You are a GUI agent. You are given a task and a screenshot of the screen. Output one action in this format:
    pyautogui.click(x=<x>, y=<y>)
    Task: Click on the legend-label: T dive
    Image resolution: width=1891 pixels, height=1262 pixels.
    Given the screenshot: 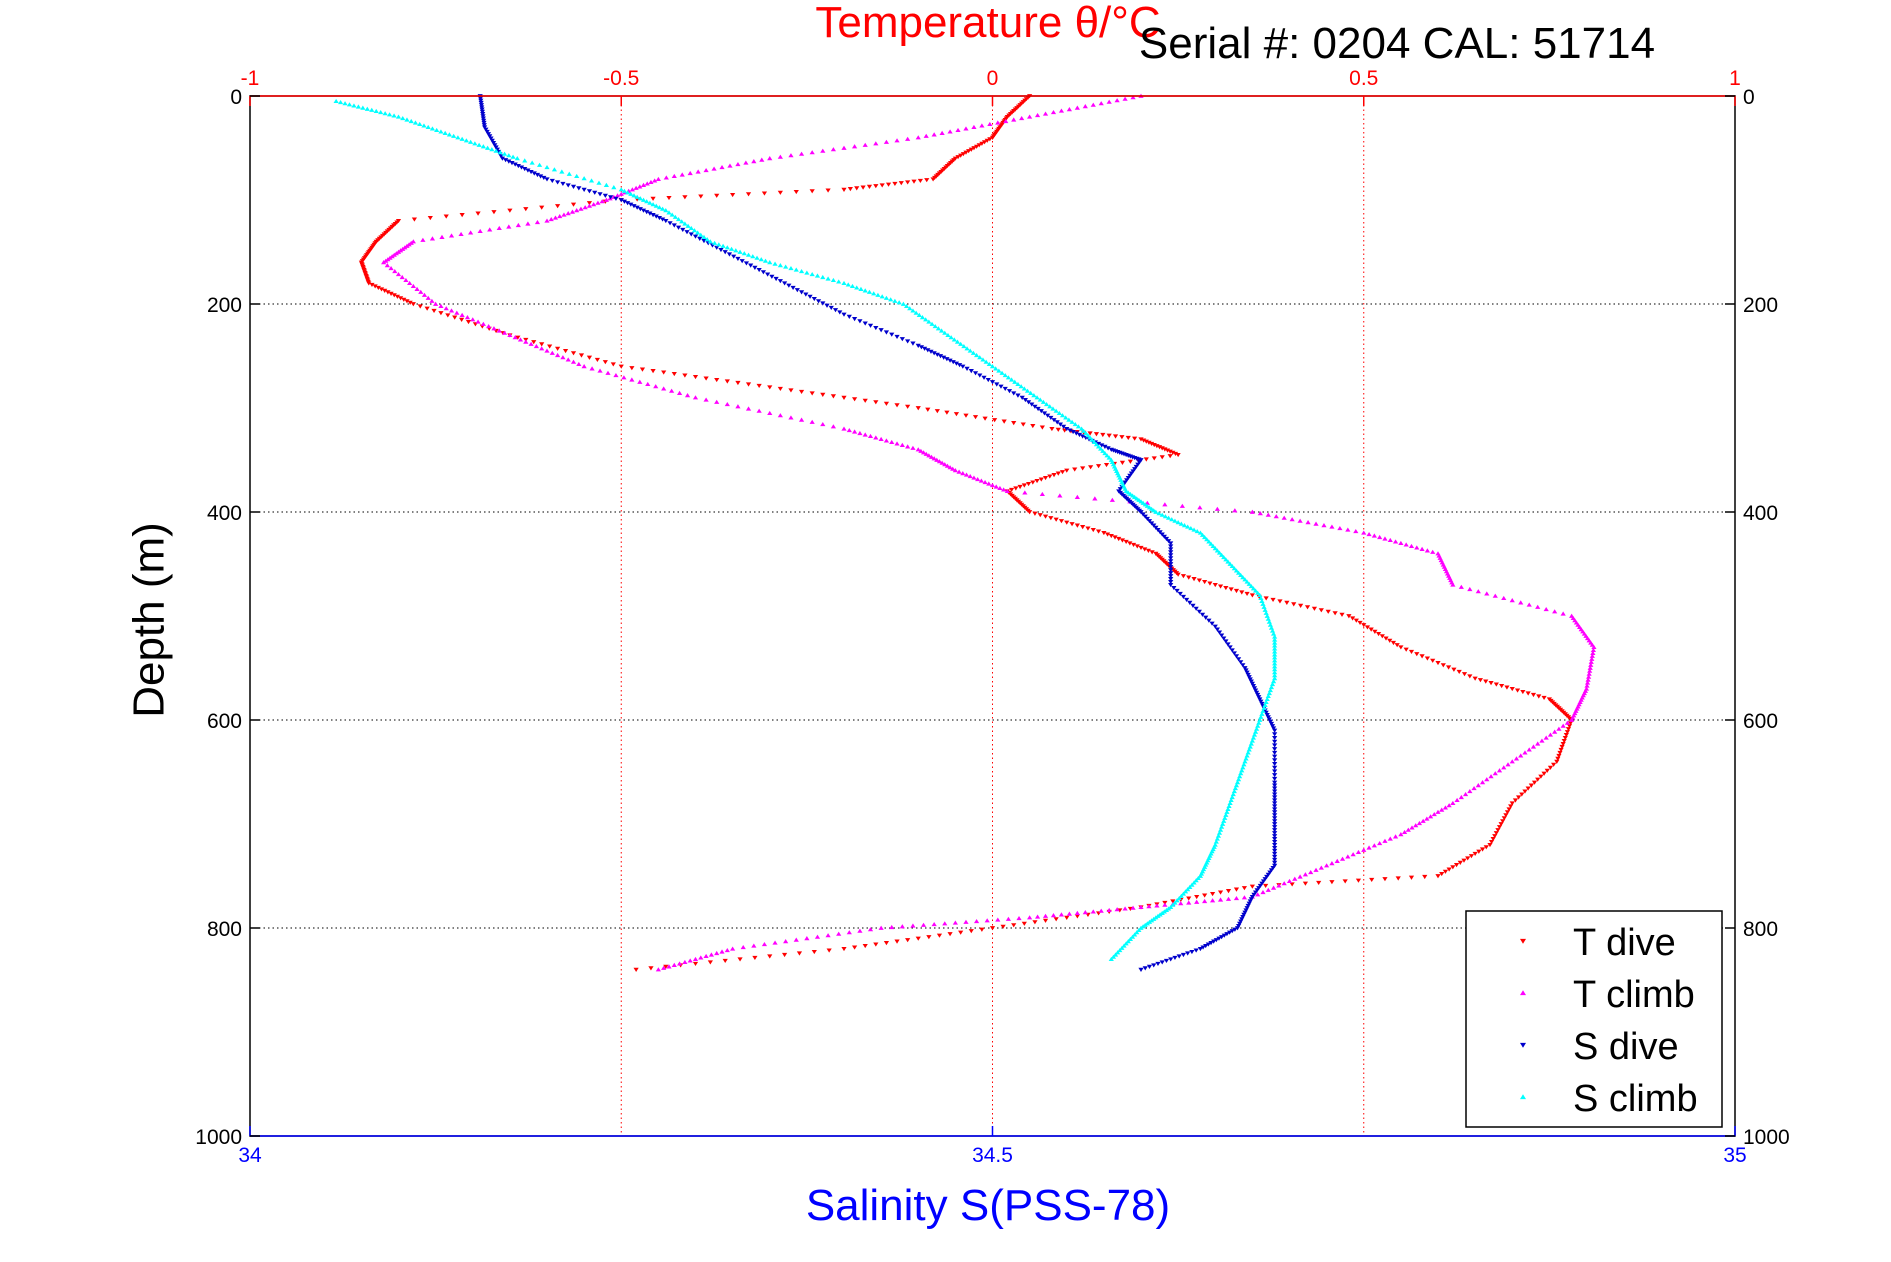 What is the action you would take?
    pyautogui.click(x=1624, y=943)
    